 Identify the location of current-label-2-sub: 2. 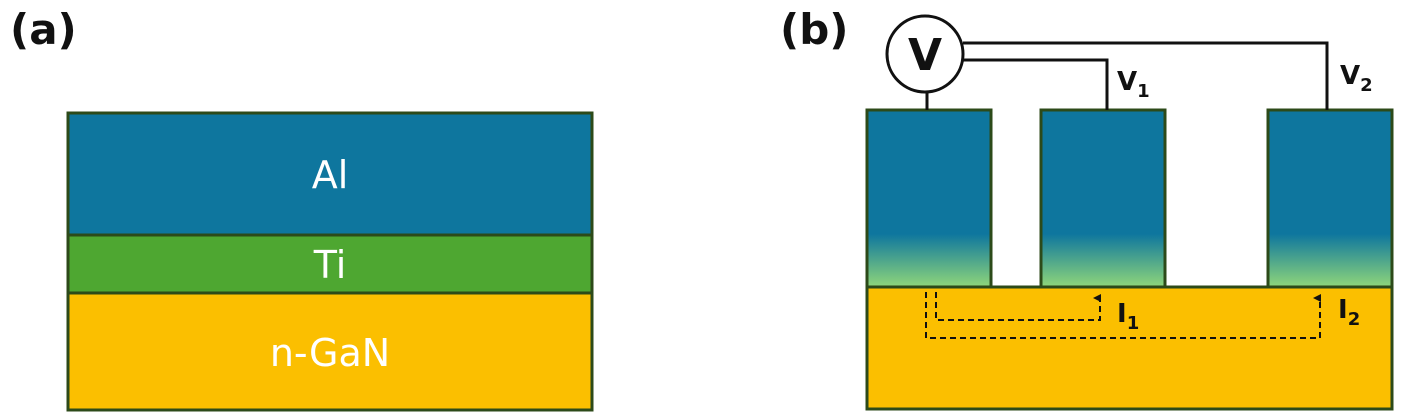
(1354, 319).